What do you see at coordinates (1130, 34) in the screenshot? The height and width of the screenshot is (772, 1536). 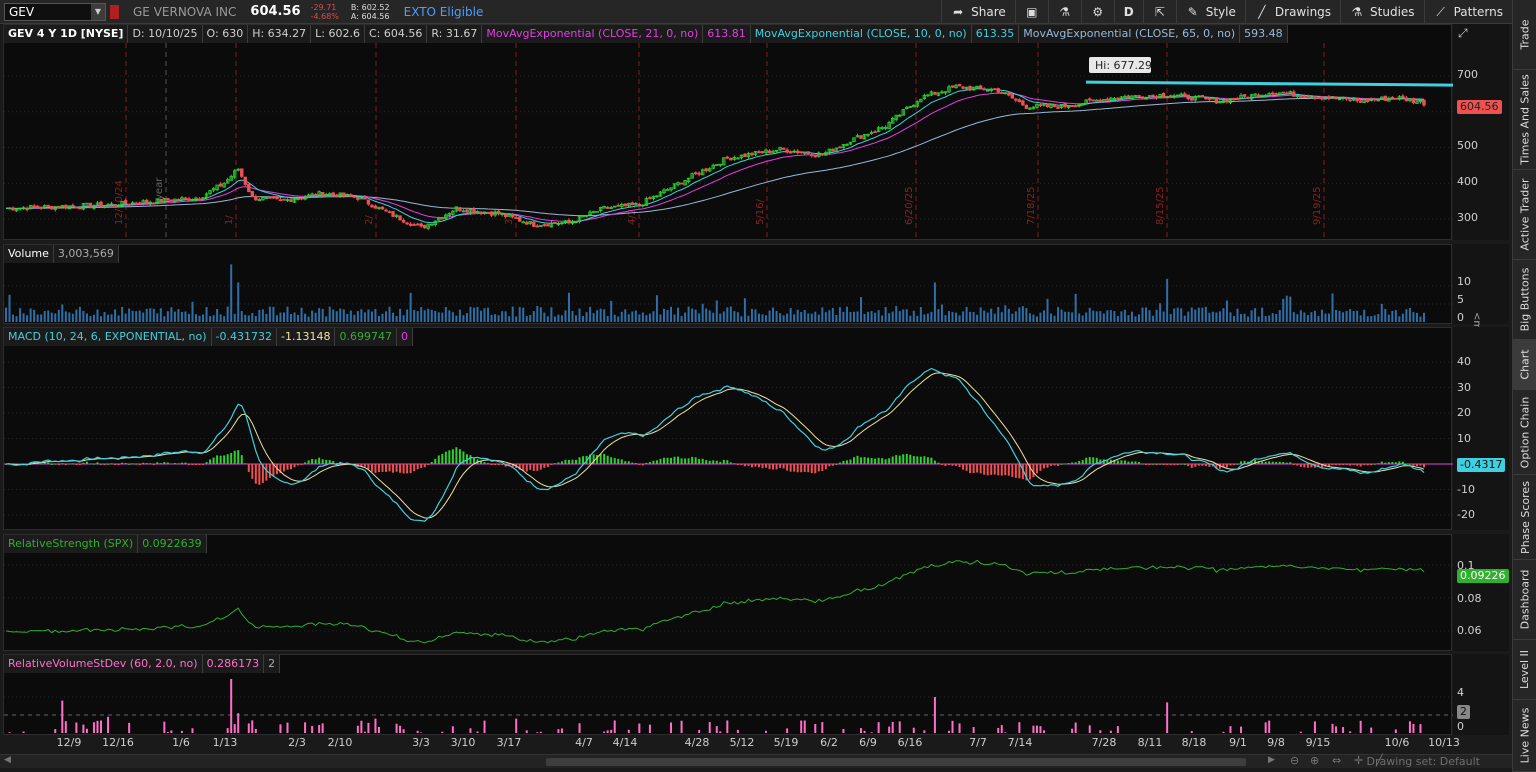 I see `ema65-label: MovAvgExponential (CLOSE, 65, 0, no)` at bounding box center [1130, 34].